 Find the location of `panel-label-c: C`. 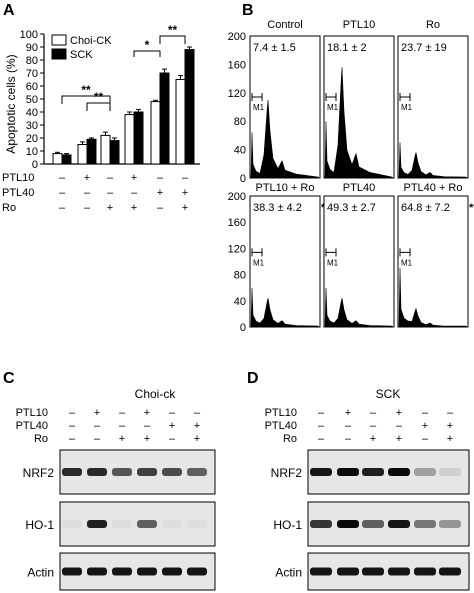

panel-label-c: C is located at coordinates (9, 378).